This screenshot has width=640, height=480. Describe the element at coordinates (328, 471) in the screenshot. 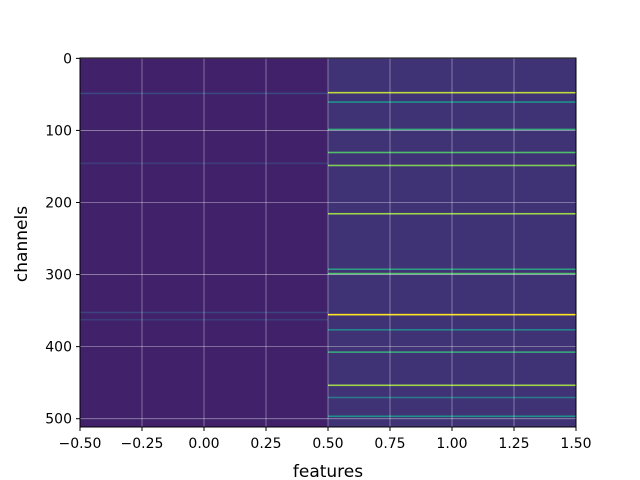

I see `x-axis-label: features` at that location.